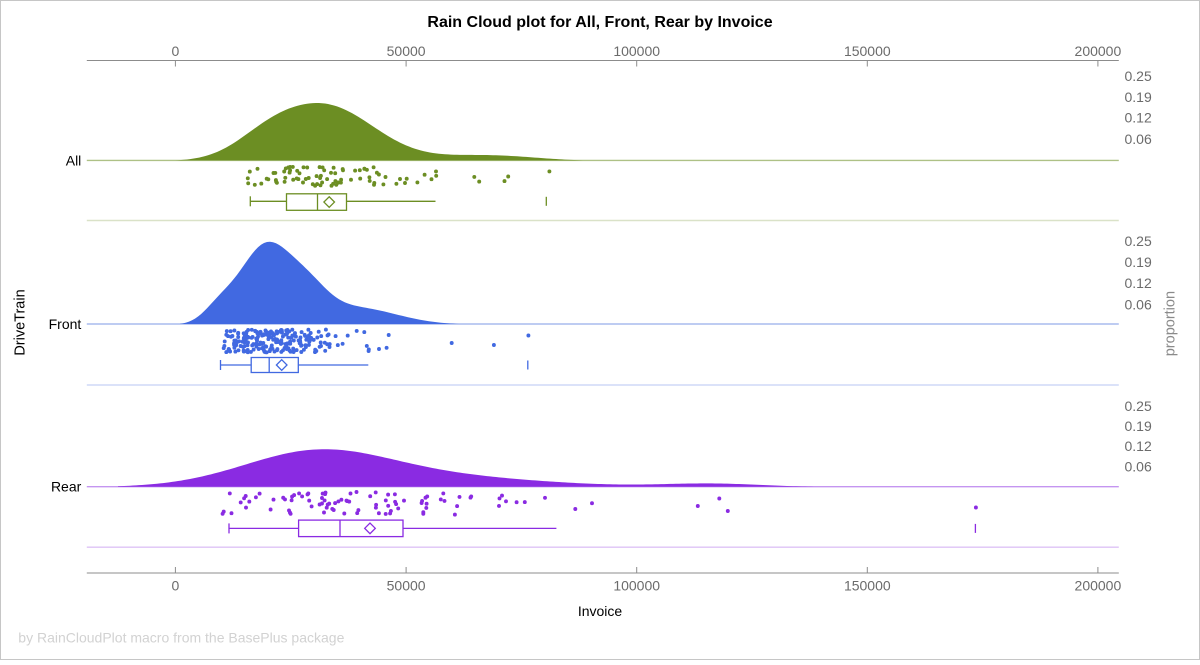  Describe the element at coordinates (600, 611) in the screenshot. I see `svg-text: Invoice` at that location.